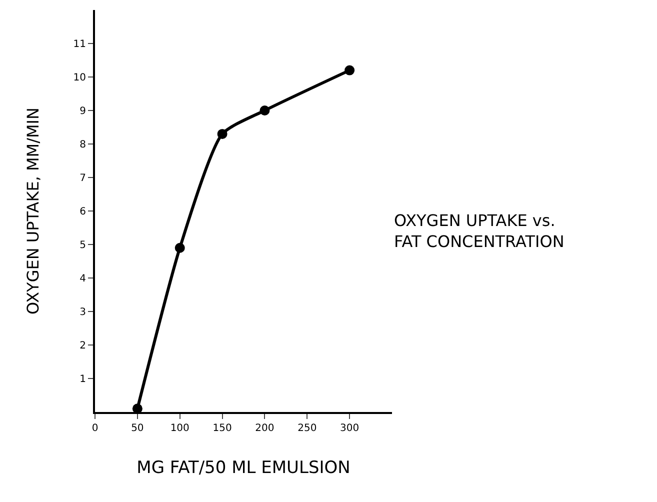 The width and height of the screenshot is (657, 502). Describe the element at coordinates (95, 428) in the screenshot. I see `x-tick-label: 0` at that location.